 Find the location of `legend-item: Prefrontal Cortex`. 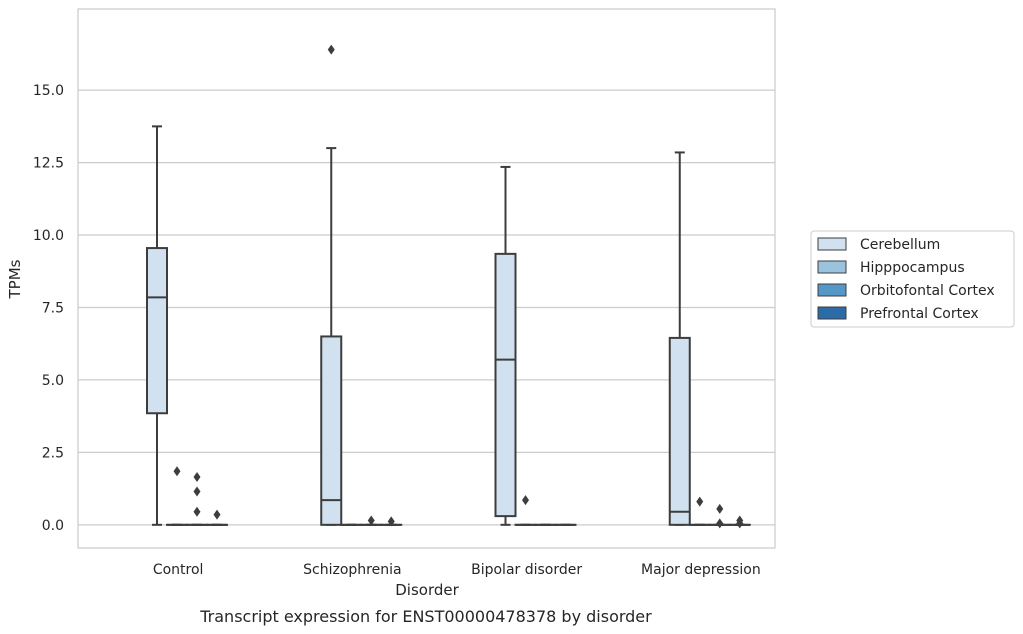

legend-item: Prefrontal Cortex is located at coordinates (898, 314).